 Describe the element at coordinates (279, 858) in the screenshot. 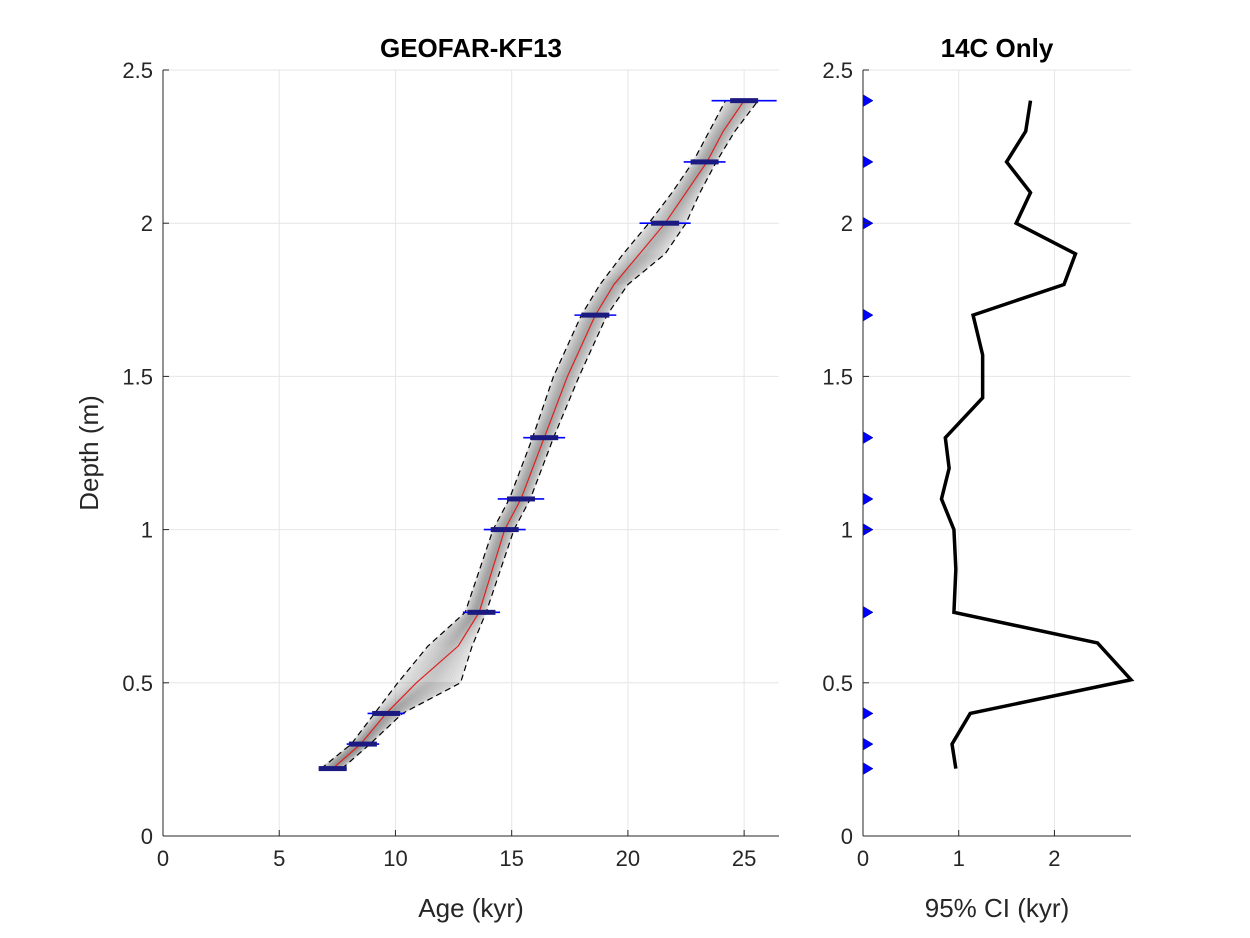

I see `age-xtick-label: 5` at that location.